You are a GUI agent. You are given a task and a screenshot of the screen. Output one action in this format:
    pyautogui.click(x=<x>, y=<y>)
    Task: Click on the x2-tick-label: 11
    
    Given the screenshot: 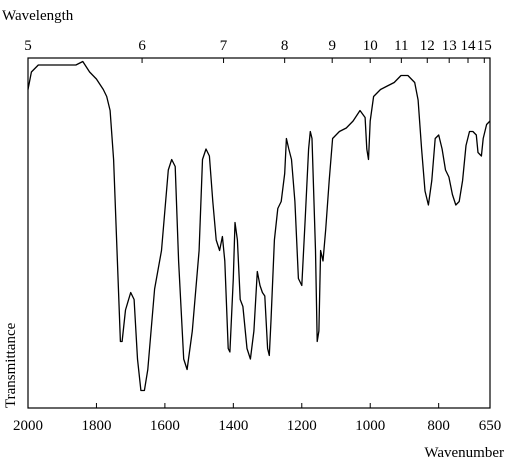 What is the action you would take?
    pyautogui.click(x=401, y=46)
    